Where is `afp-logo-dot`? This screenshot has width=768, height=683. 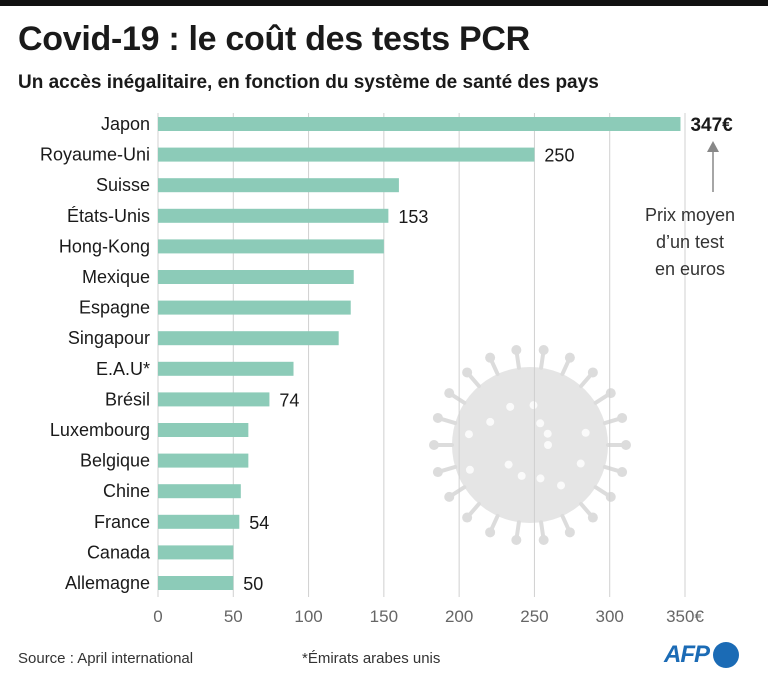
afp-logo-dot is located at coordinates (726, 655).